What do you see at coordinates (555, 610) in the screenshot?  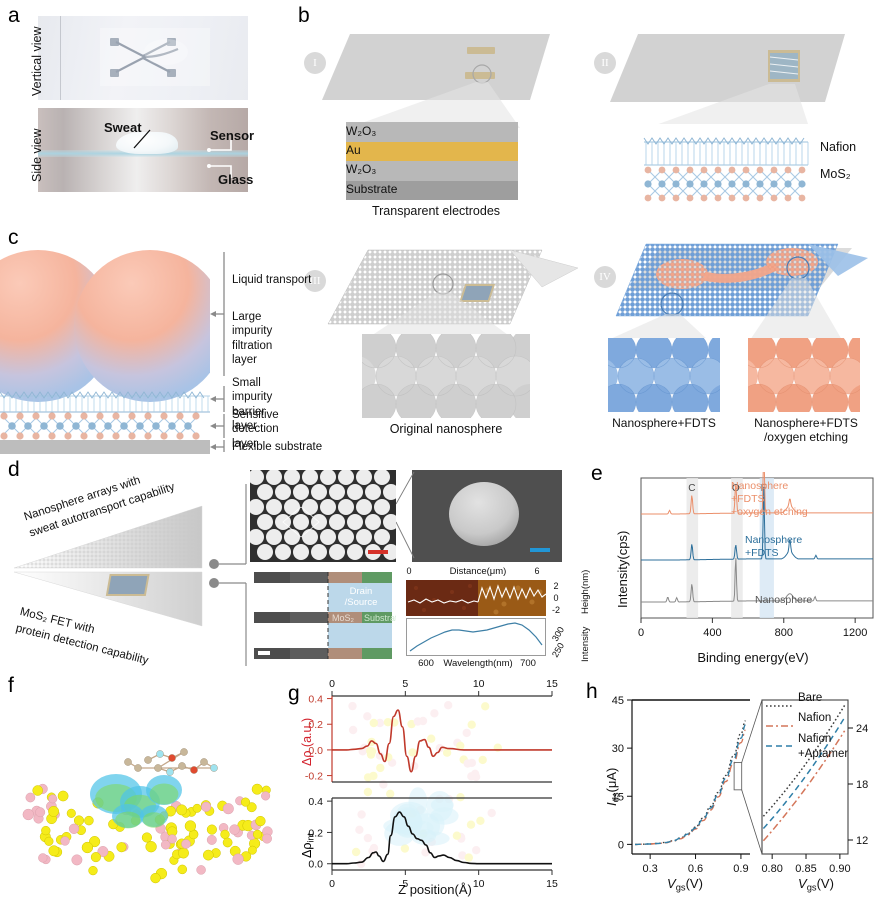 I see `afm-ytick-neg2: -2` at bounding box center [555, 610].